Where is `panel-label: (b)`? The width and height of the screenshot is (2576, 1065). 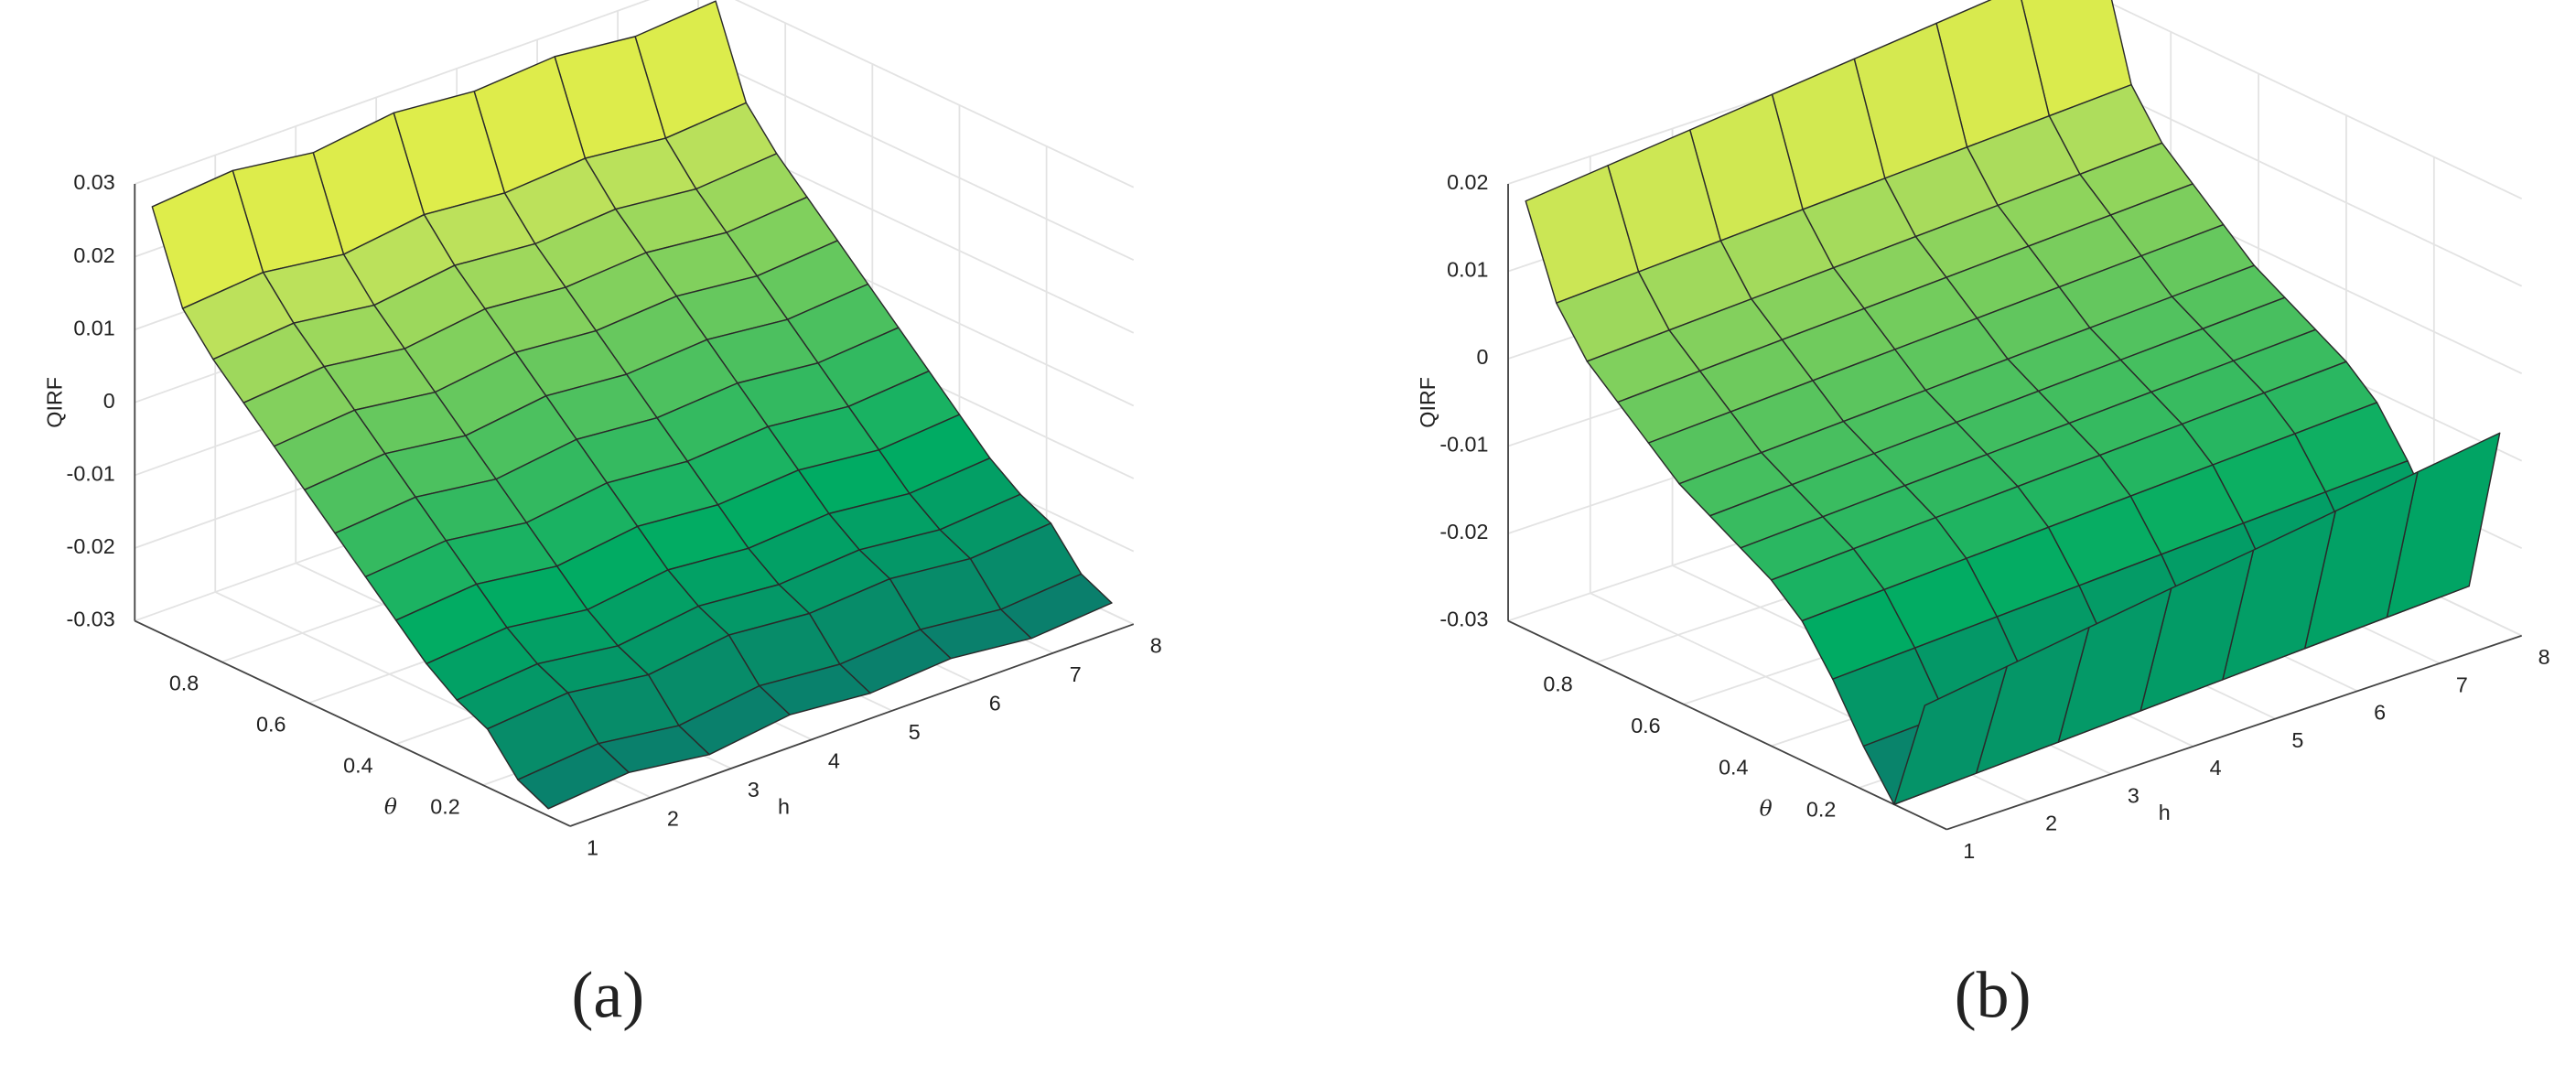
panel-label: (b) is located at coordinates (1994, 995).